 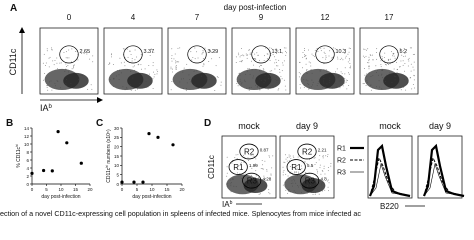 What do you see at coordinates (212, 52) in the screenshot?
I see `gate-value: 3.29` at bounding box center [212, 52].